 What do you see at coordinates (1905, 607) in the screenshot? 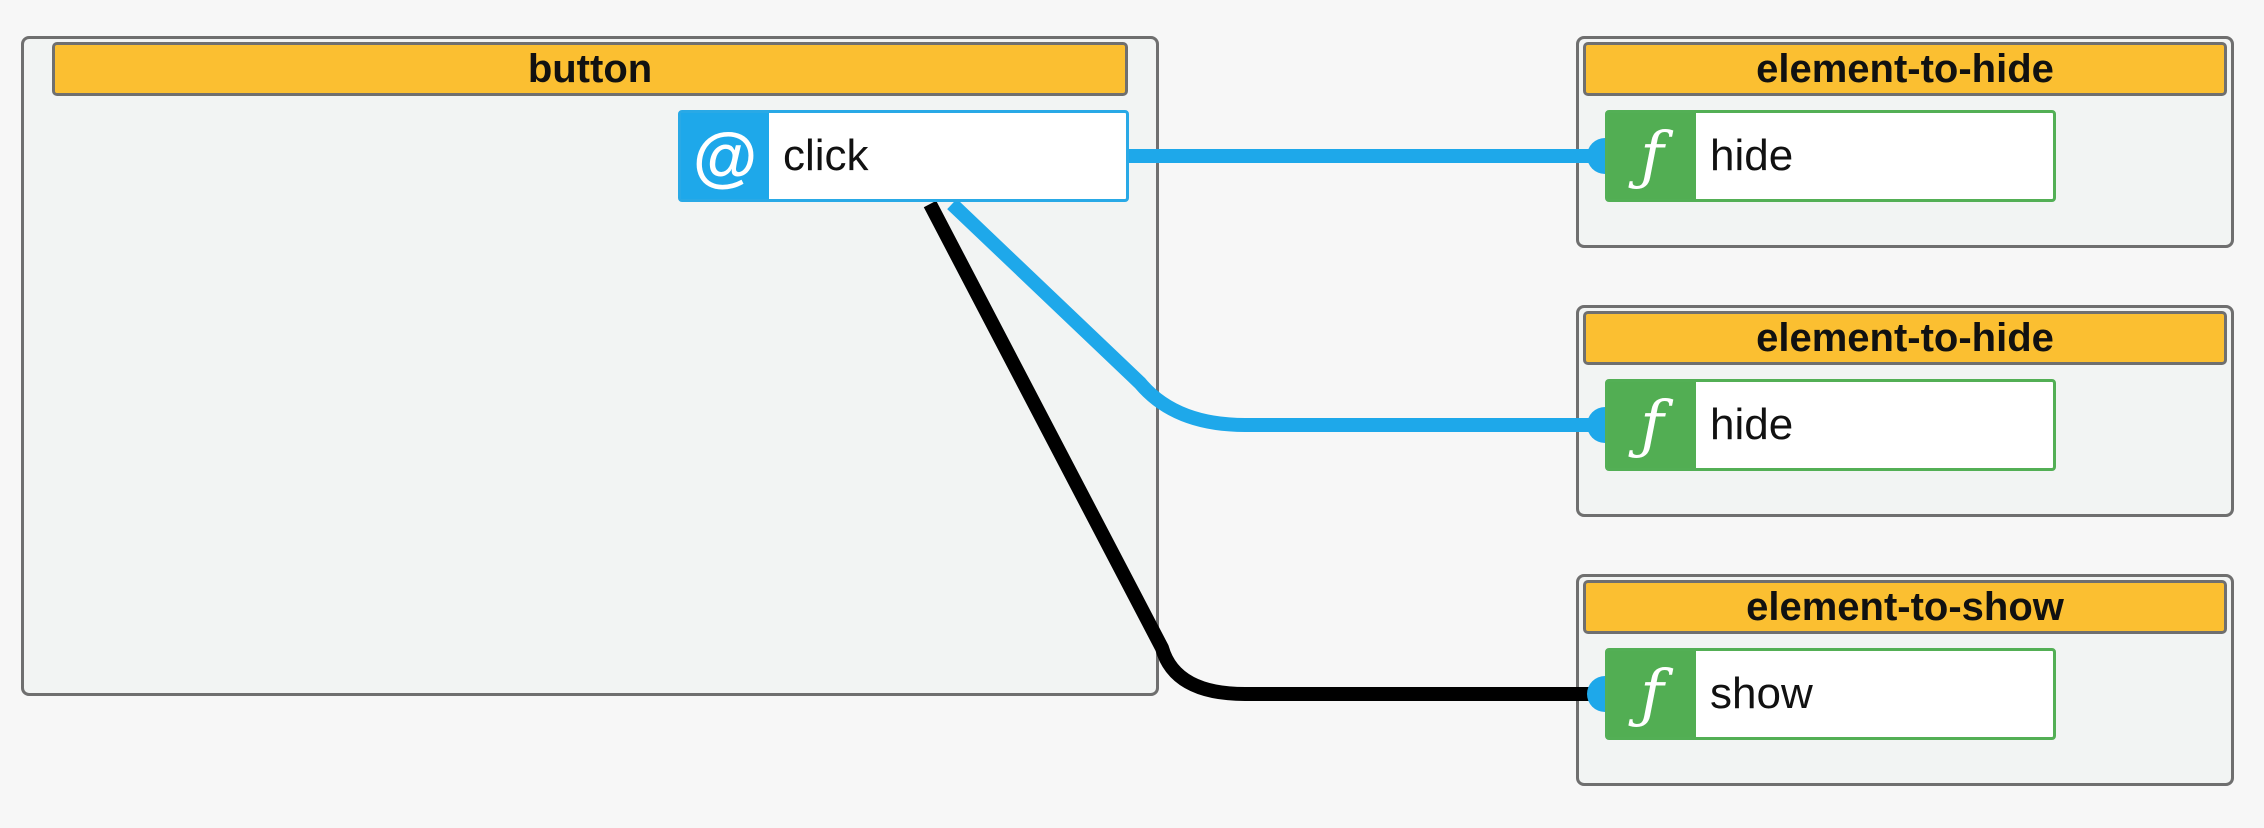
I see `node-title: element-to-show` at bounding box center [1905, 607].